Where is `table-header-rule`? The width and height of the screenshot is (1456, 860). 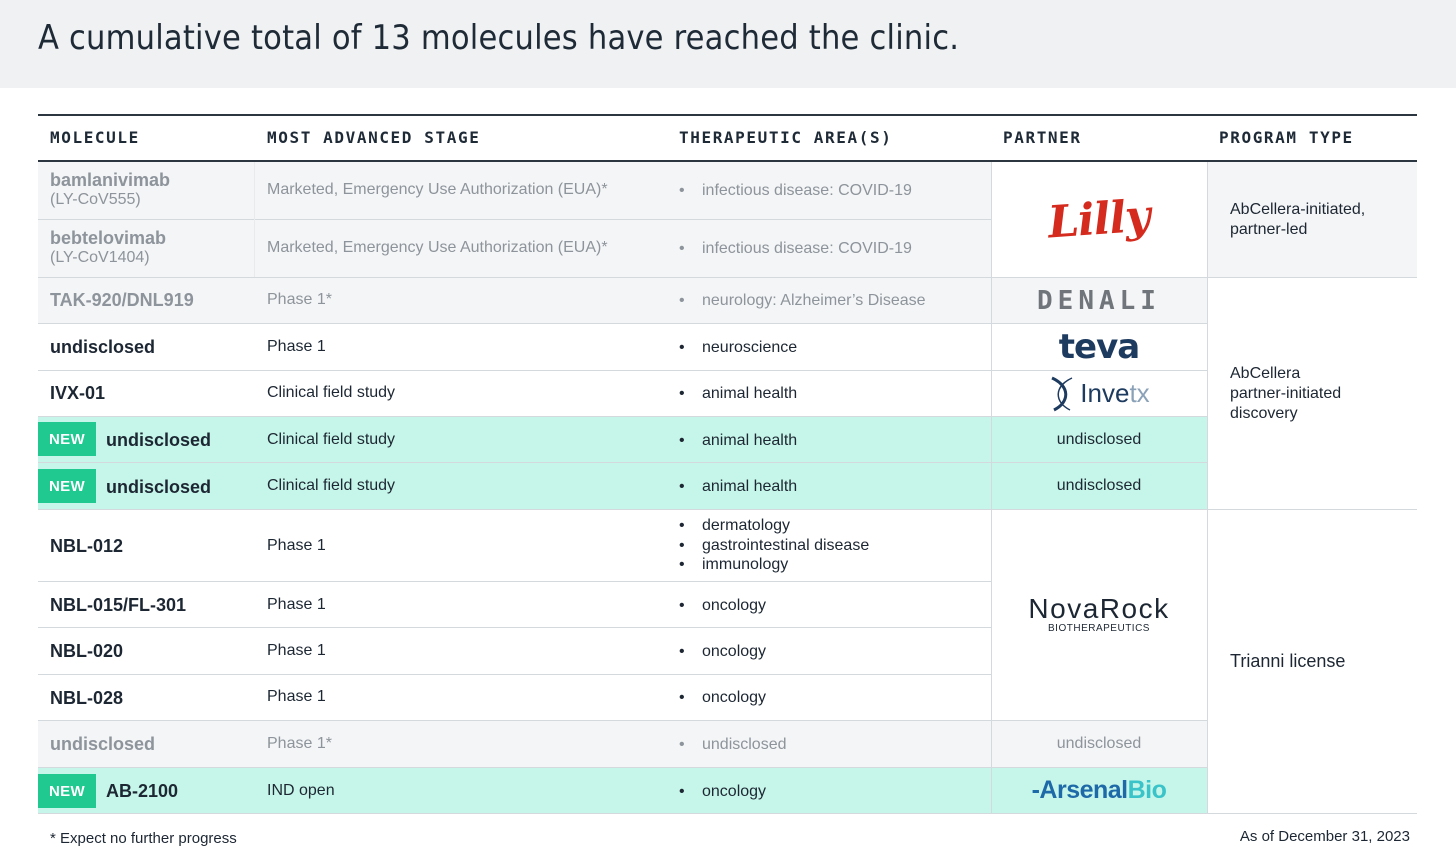
table-header-rule is located at coordinates (727, 161).